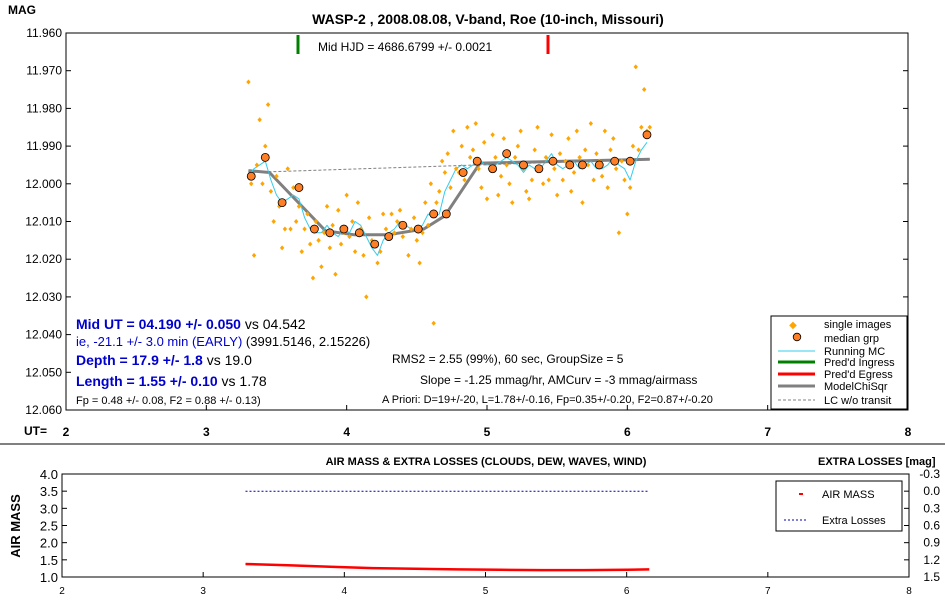  Describe the element at coordinates (768, 591) in the screenshot. I see `bottom-x-tick-label: 7` at that location.